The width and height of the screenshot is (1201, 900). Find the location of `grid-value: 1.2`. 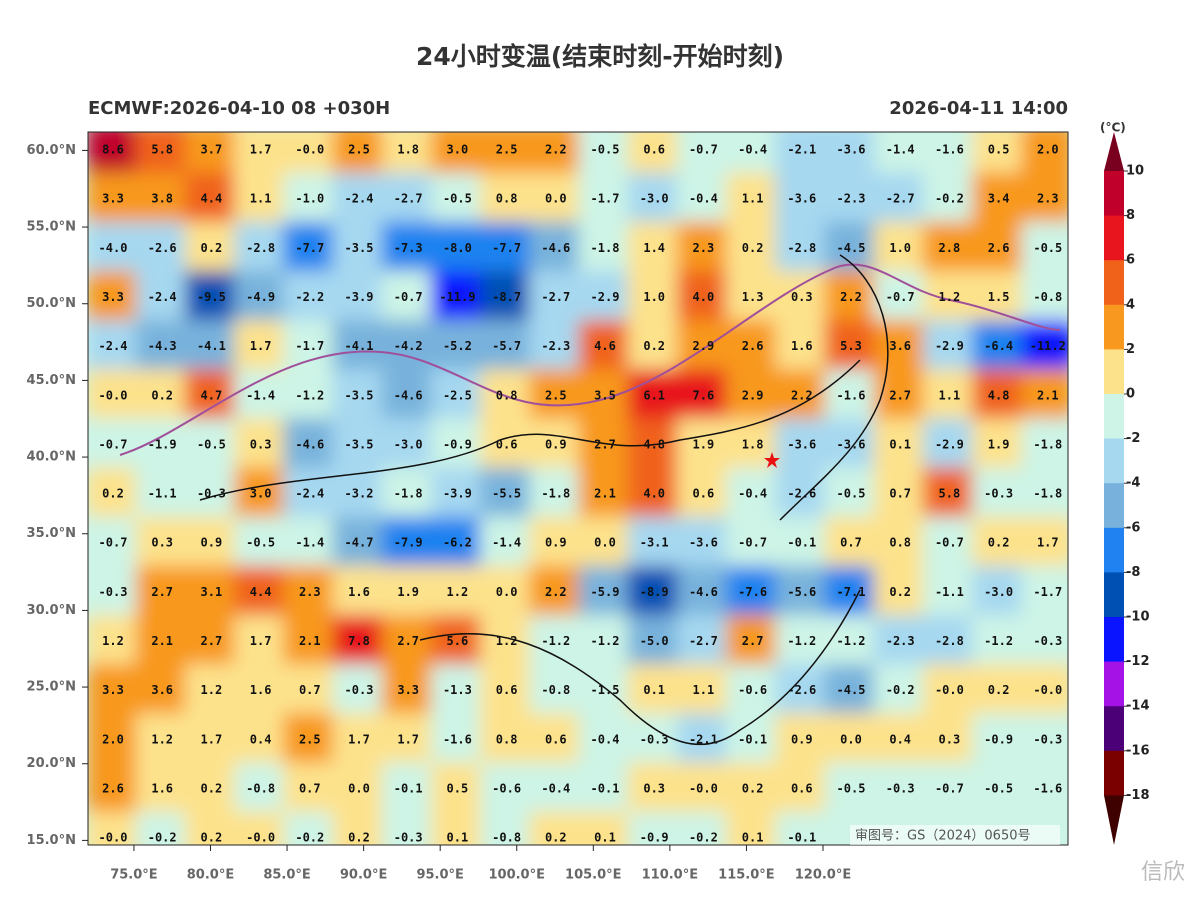

grid-value: 1.2 is located at coordinates (113, 641).